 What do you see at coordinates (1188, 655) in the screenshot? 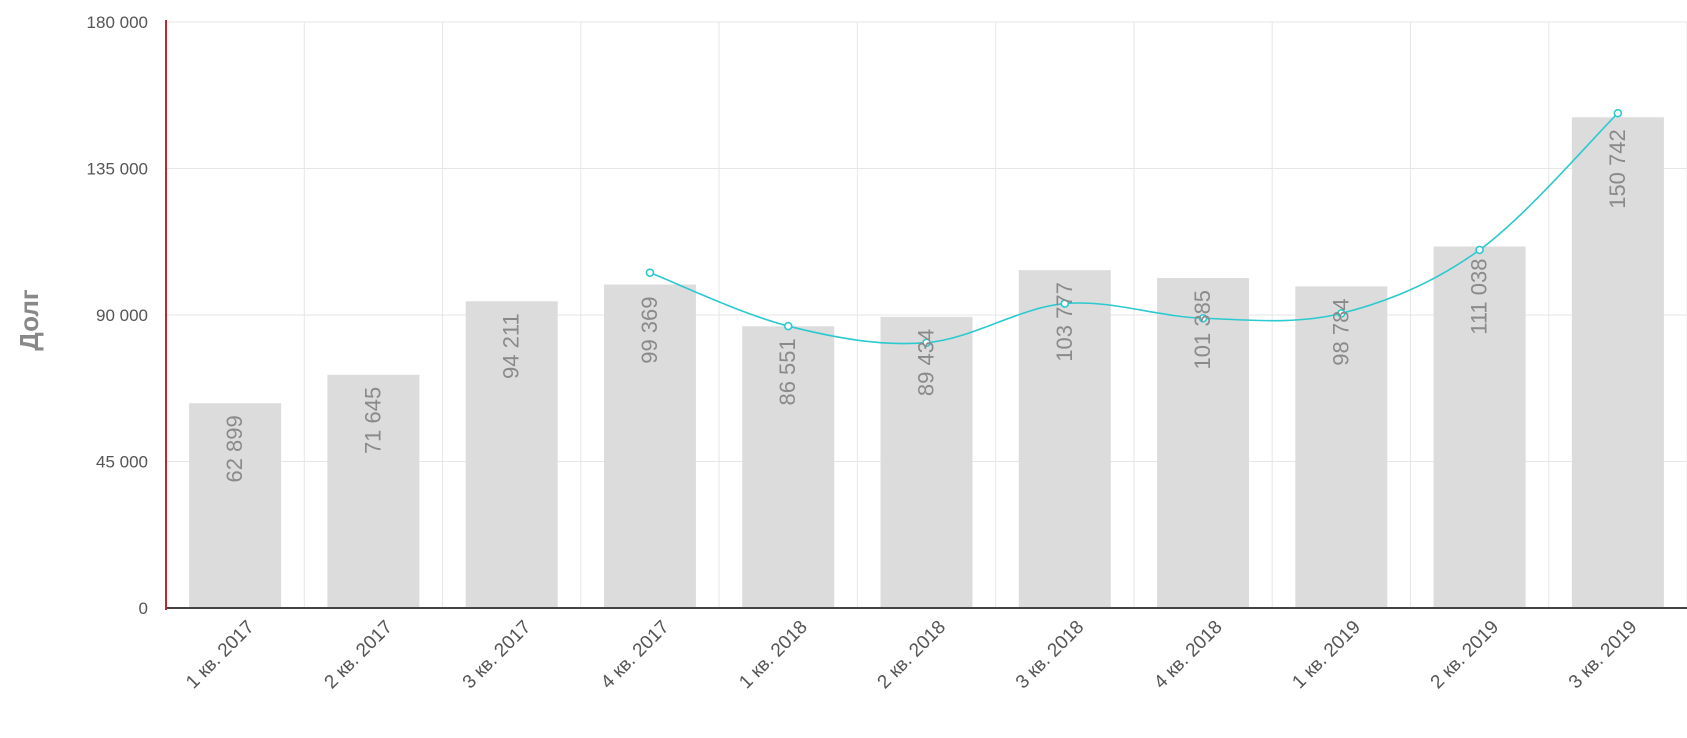
I see `x-tick-label: 4 кв. 2018` at bounding box center [1188, 655].